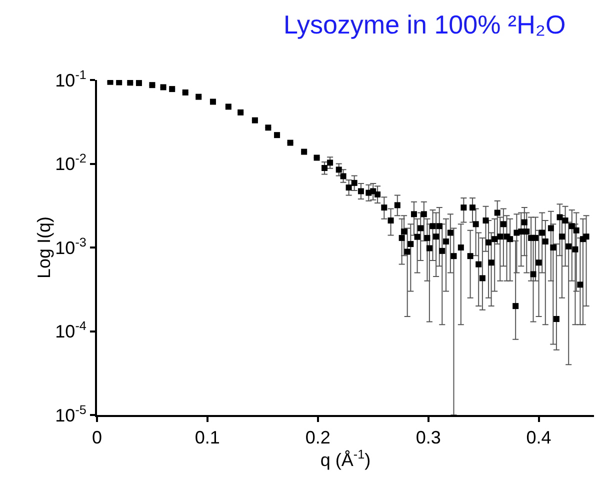 This screenshot has width=598, height=487. I want to click on x-tick-label: 0, so click(97, 438).